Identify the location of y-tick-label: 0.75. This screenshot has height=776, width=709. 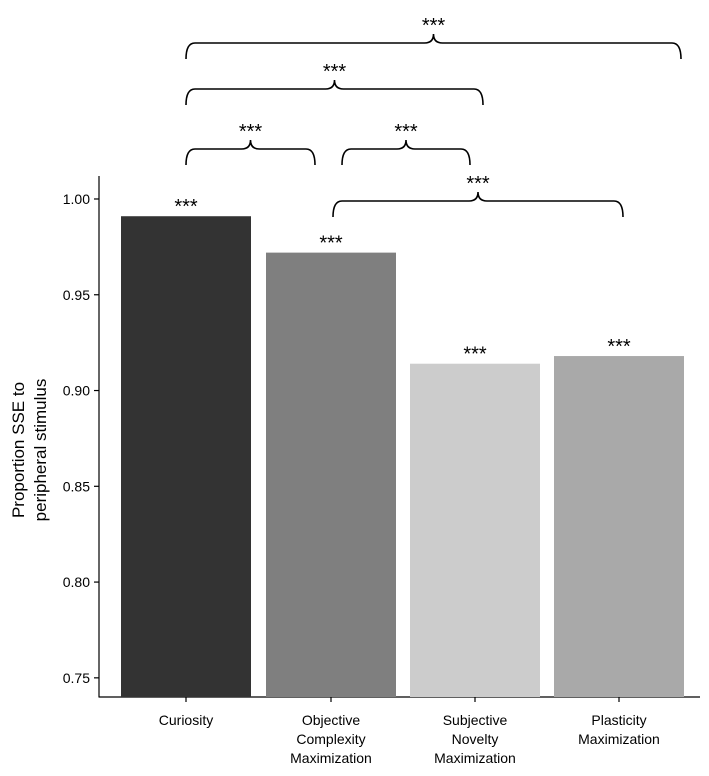
(76, 678).